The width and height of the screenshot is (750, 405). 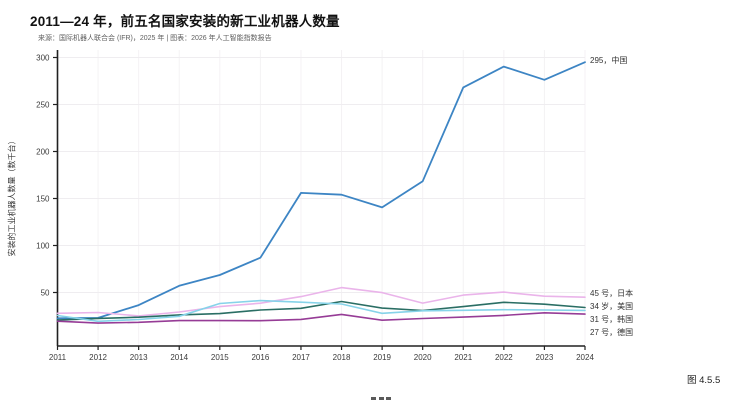 I want to click on series-end-label-usa: 34 岁，美国, so click(x=612, y=306).